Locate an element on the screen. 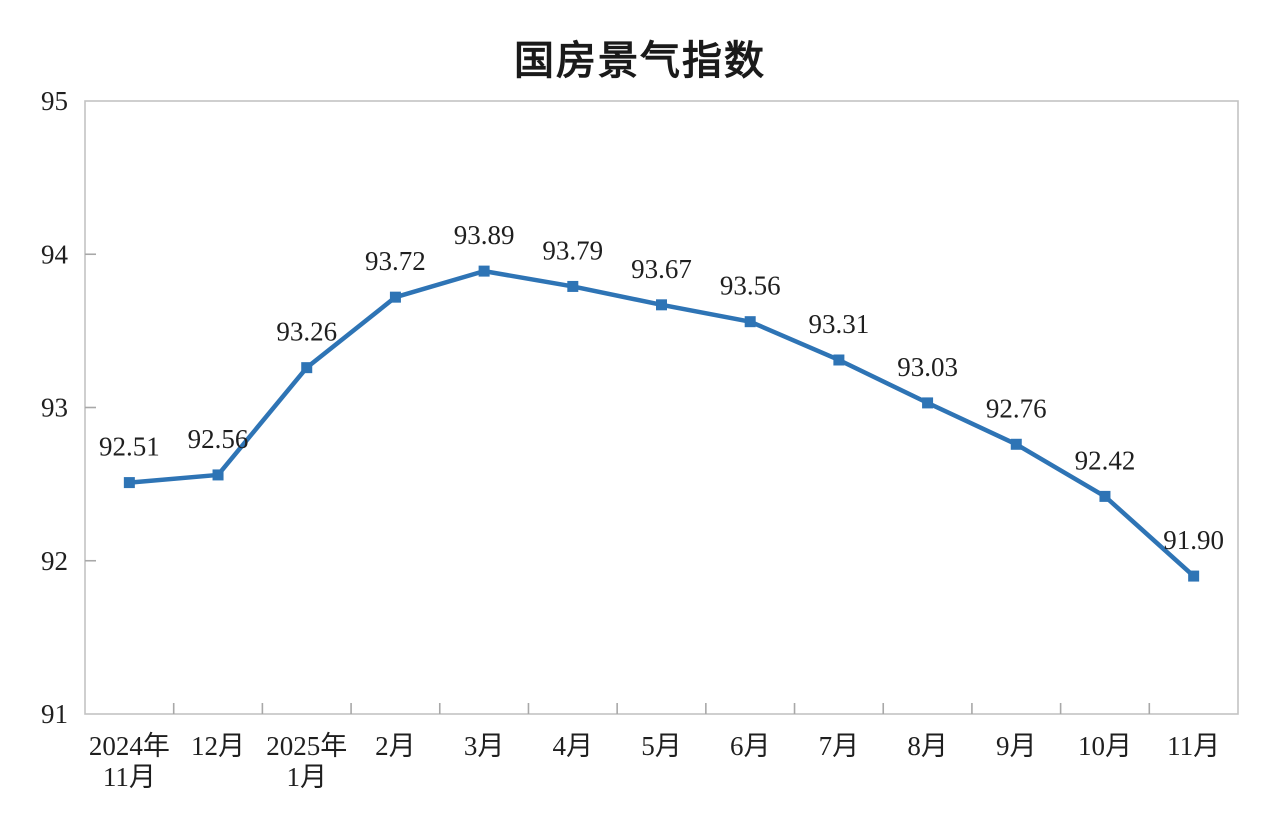 This screenshot has width=1280, height=815. svg-text: 95 is located at coordinates (54, 101).